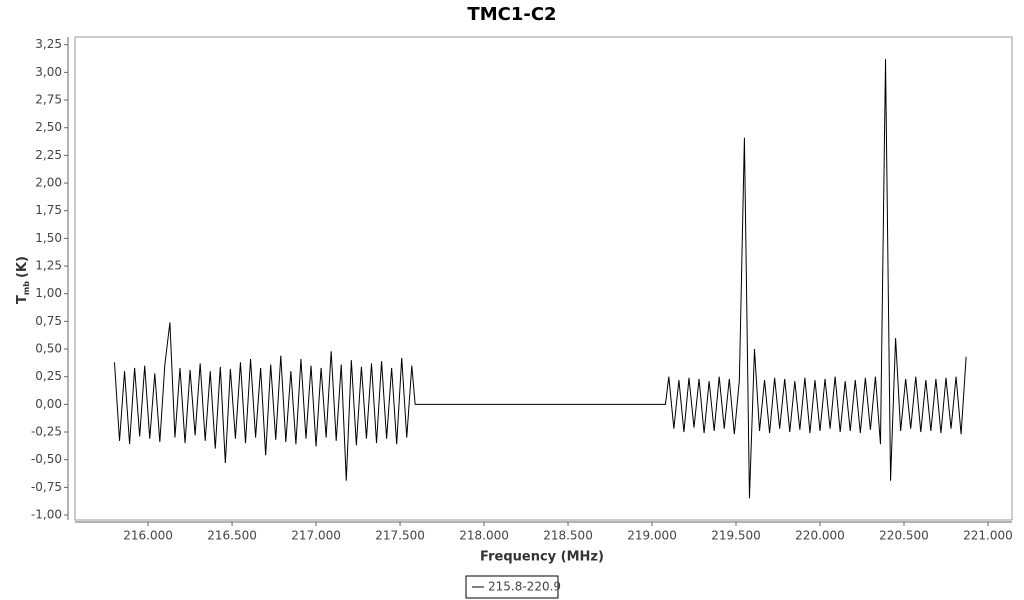 This screenshot has height=600, width=1024. I want to click on x-tick-label: 220.500, so click(904, 536).